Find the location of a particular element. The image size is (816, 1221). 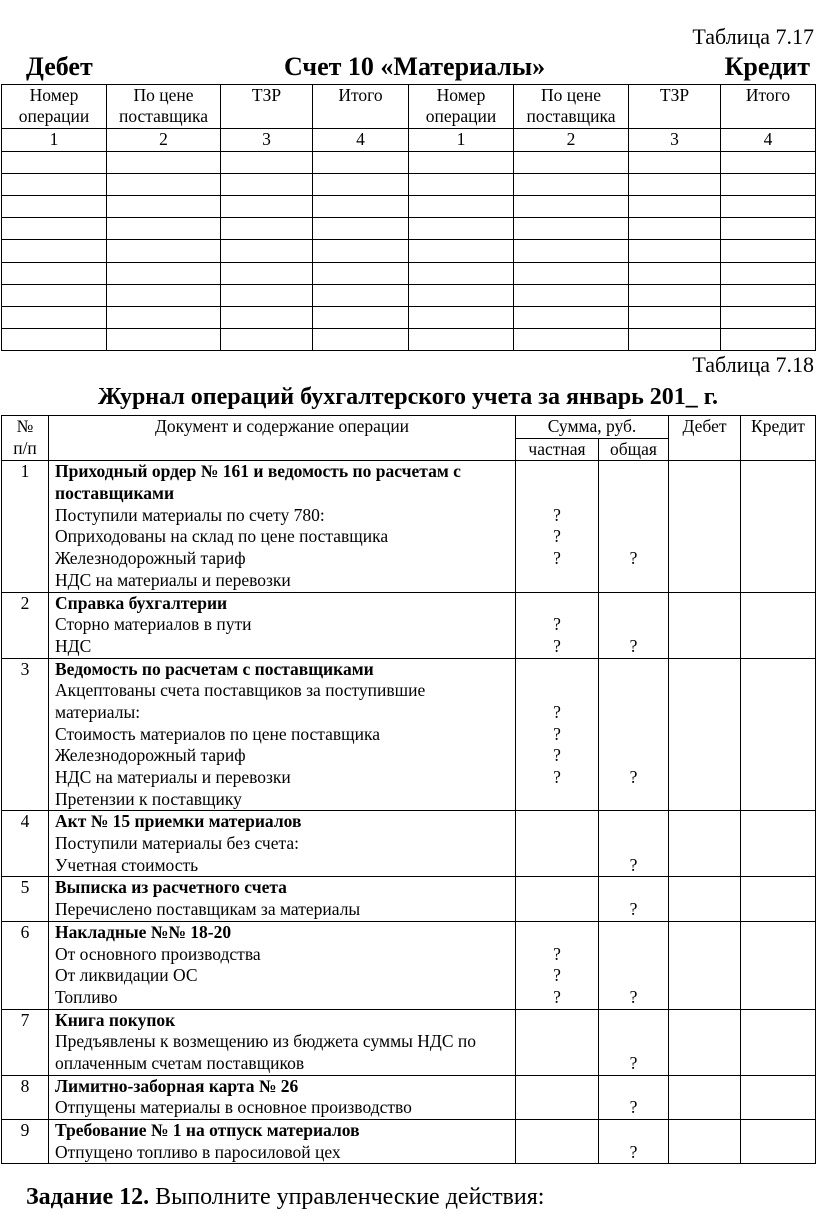

table-7-18-caption: Таблица 7.18 is located at coordinates (753, 364).